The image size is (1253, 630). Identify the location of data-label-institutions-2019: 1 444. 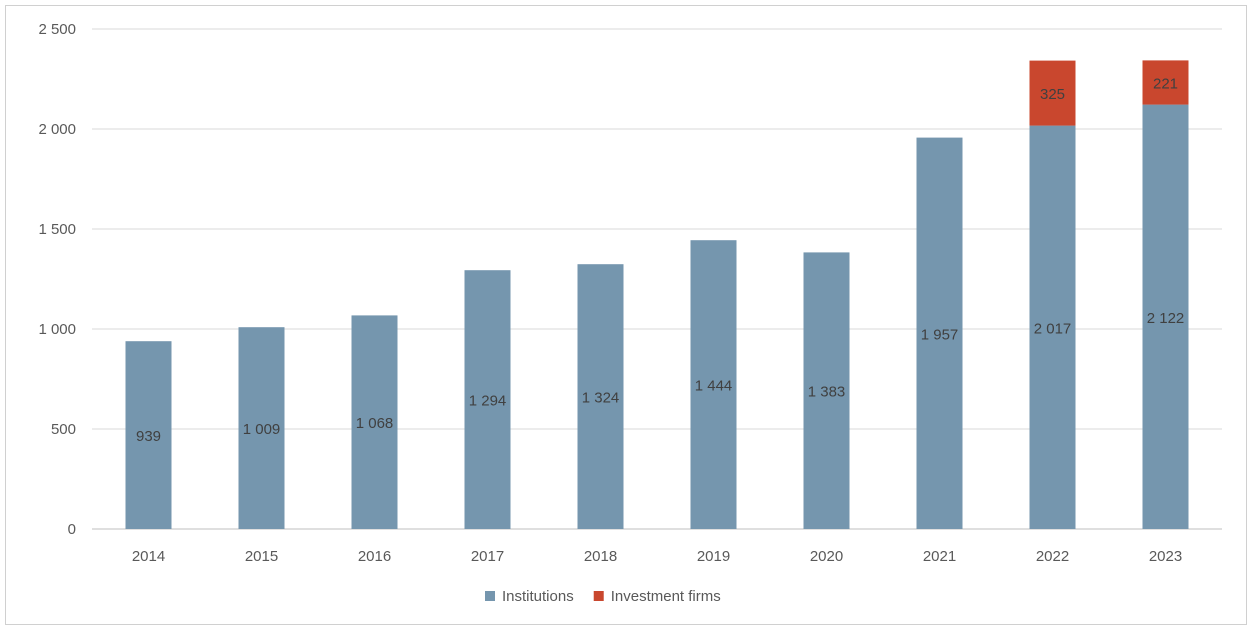
(714, 386).